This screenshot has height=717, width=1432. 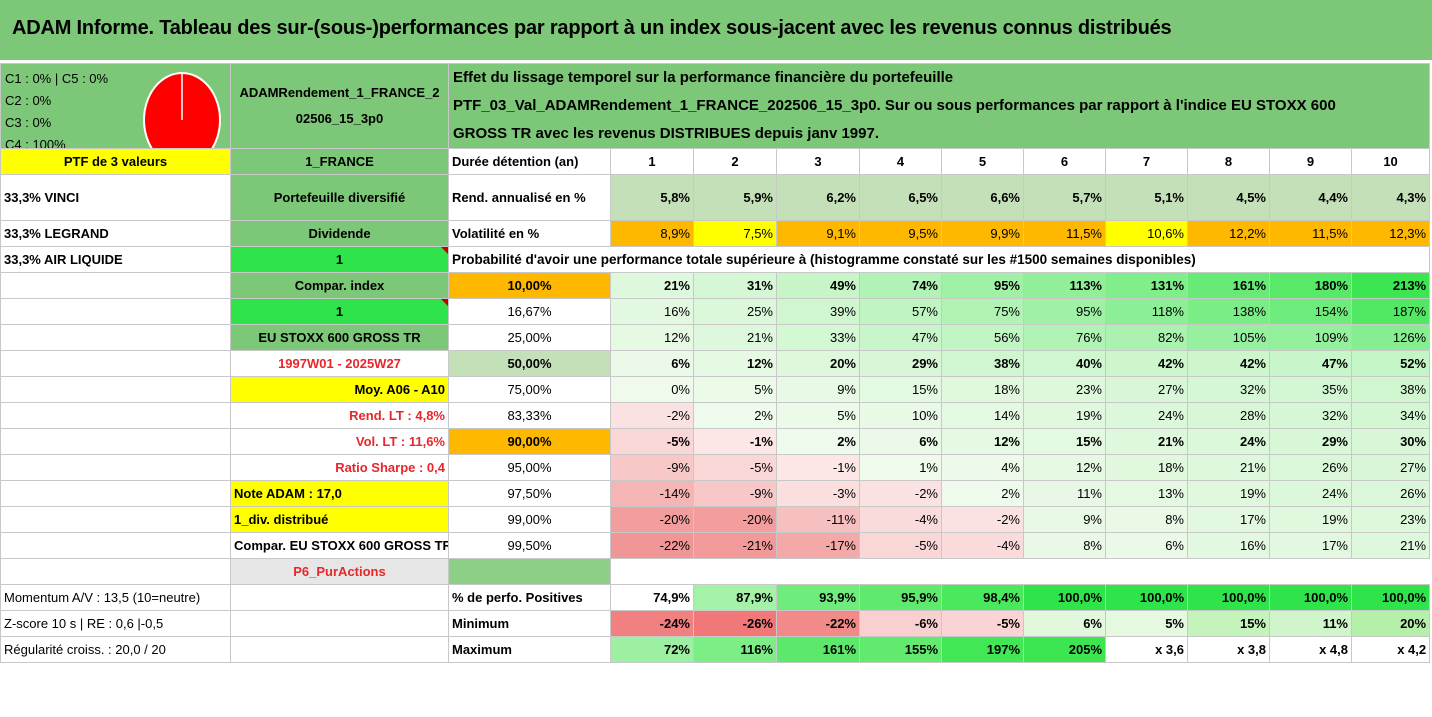 What do you see at coordinates (1146, 233) in the screenshot?
I see `vol-value: 10,6%` at bounding box center [1146, 233].